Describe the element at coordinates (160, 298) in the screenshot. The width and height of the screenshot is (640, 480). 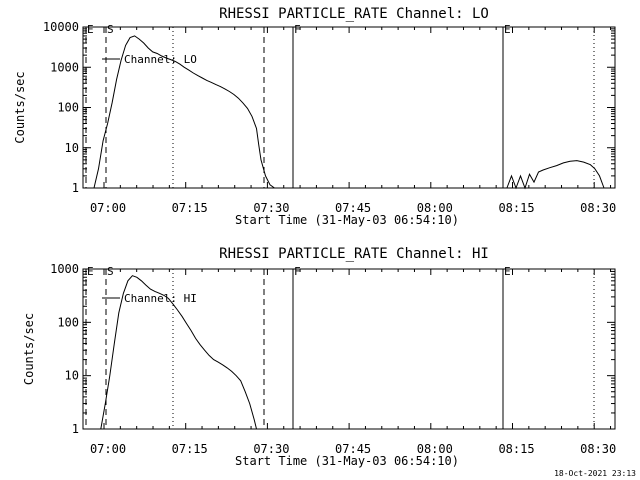
I see `legend-label: Channel: HI` at that location.